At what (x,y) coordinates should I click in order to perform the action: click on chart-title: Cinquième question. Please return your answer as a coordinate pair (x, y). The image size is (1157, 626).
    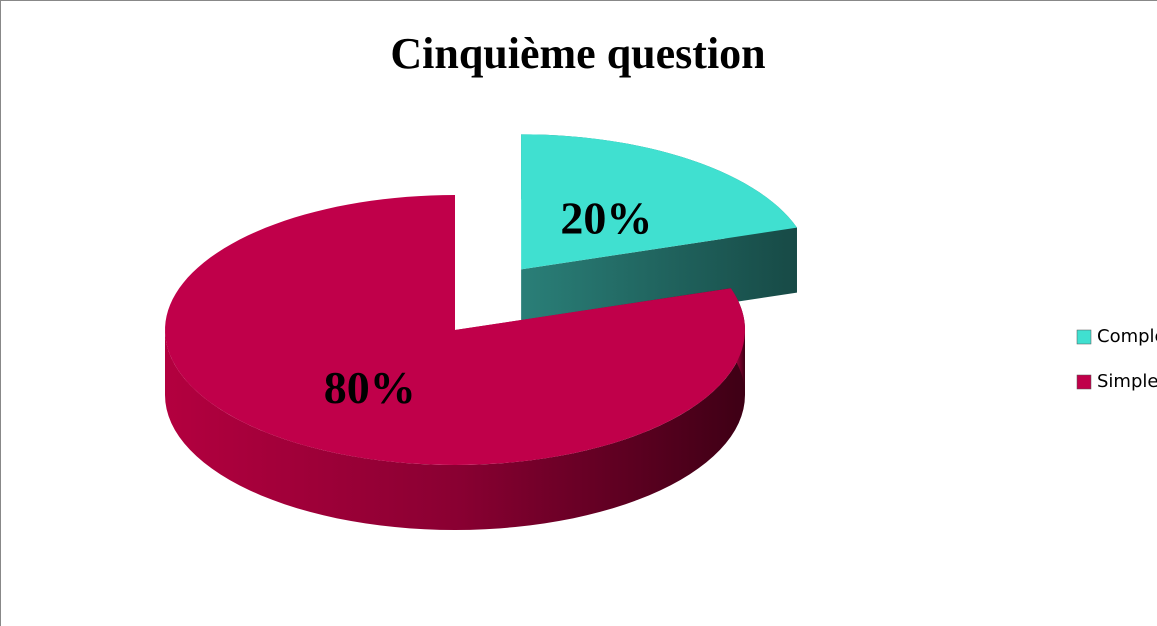
    Looking at the image, I should click on (577, 53).